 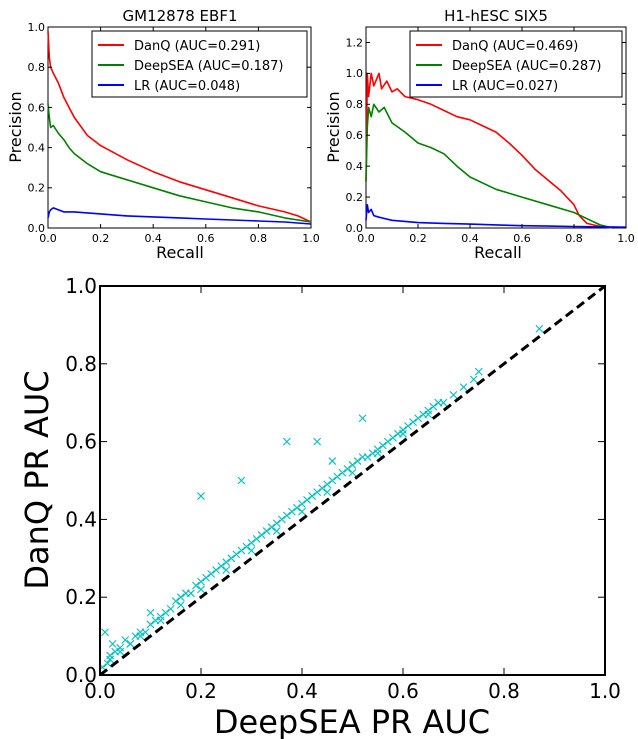 I want to click on x-tick-label: 0.8, so click(x=574, y=238).